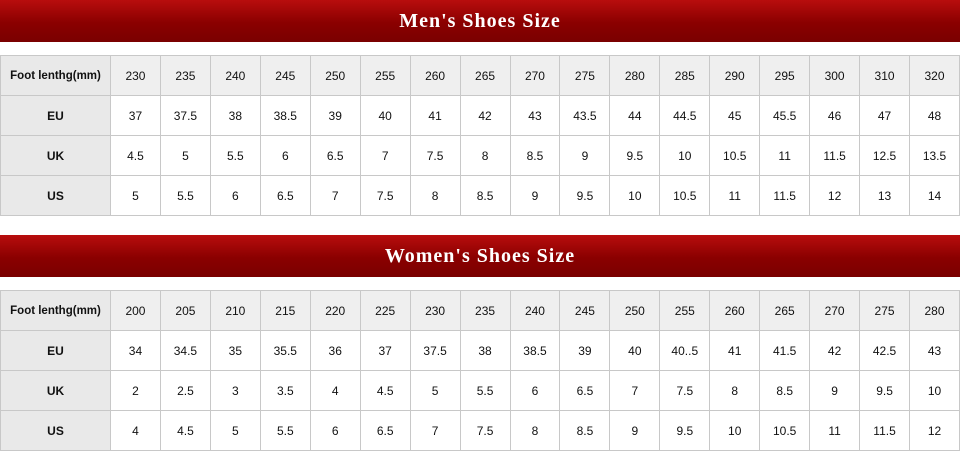  What do you see at coordinates (235, 390) in the screenshot?
I see `cell: 3` at bounding box center [235, 390].